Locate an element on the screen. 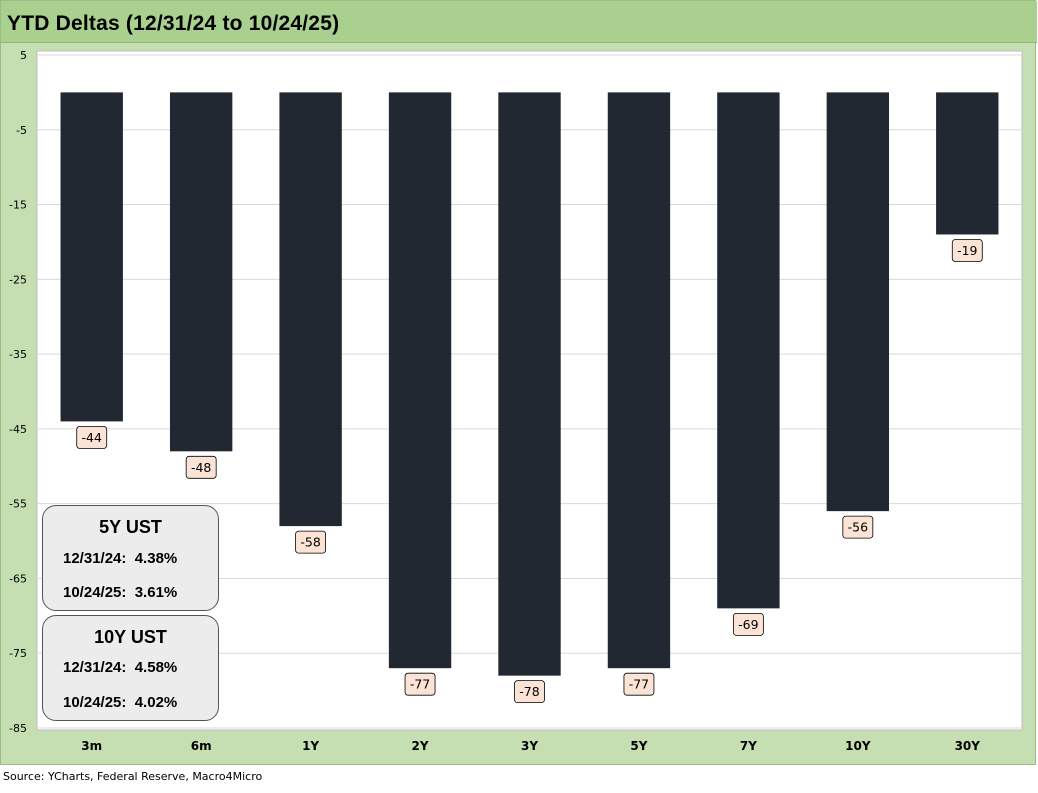  data-label-text: -44 is located at coordinates (92, 437).